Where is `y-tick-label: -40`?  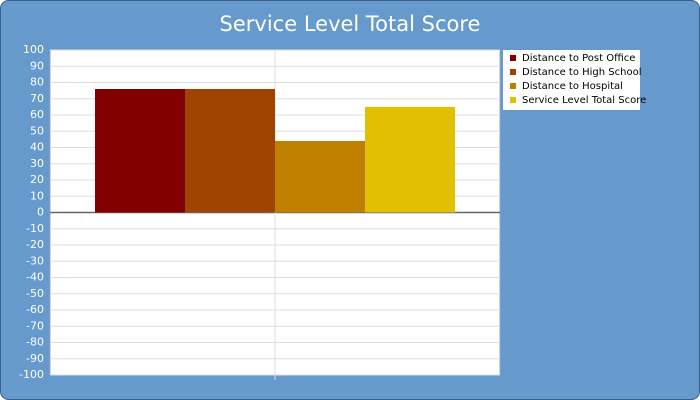 y-tick-label: -40 is located at coordinates (35, 277).